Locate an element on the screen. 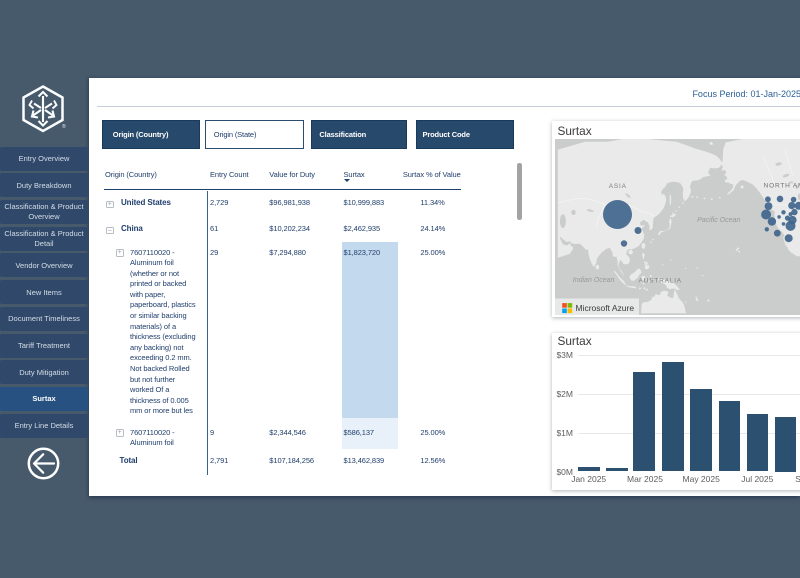  svg-text: Indian Ocean is located at coordinates (594, 280).